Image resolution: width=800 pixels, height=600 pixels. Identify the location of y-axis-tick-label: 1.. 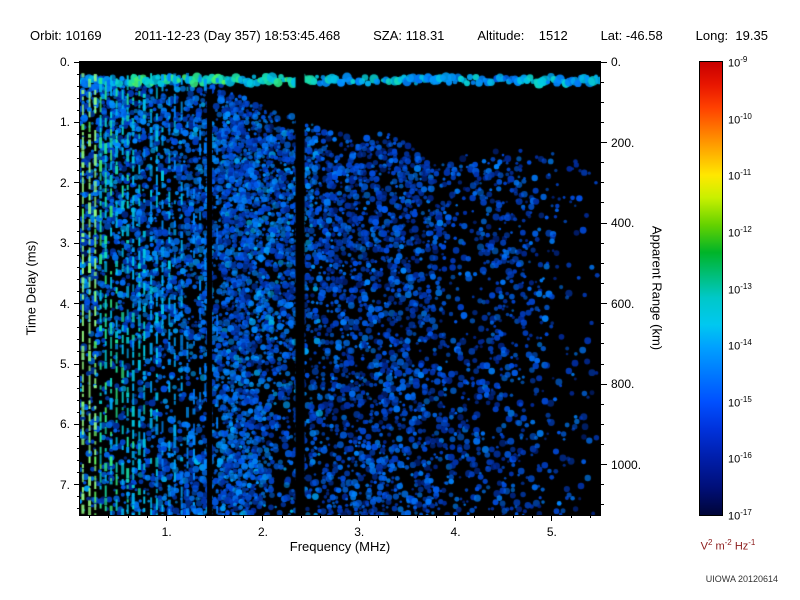
(64, 122).